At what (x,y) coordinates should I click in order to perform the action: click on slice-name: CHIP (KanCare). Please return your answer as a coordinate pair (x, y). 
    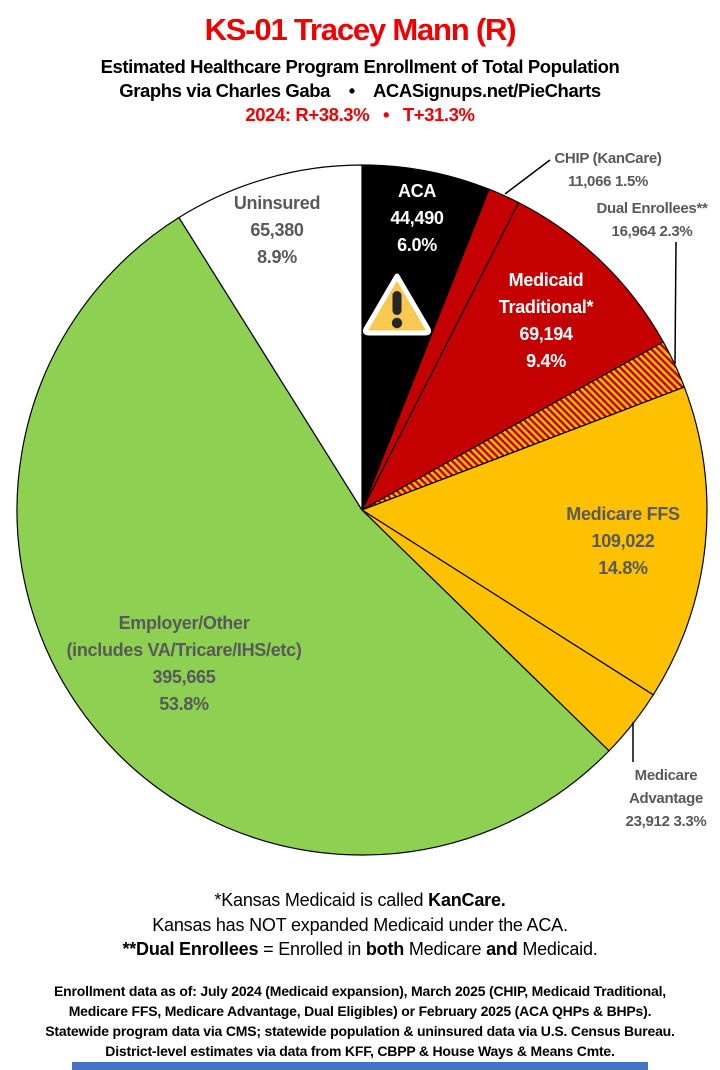
    Looking at the image, I should click on (608, 158).